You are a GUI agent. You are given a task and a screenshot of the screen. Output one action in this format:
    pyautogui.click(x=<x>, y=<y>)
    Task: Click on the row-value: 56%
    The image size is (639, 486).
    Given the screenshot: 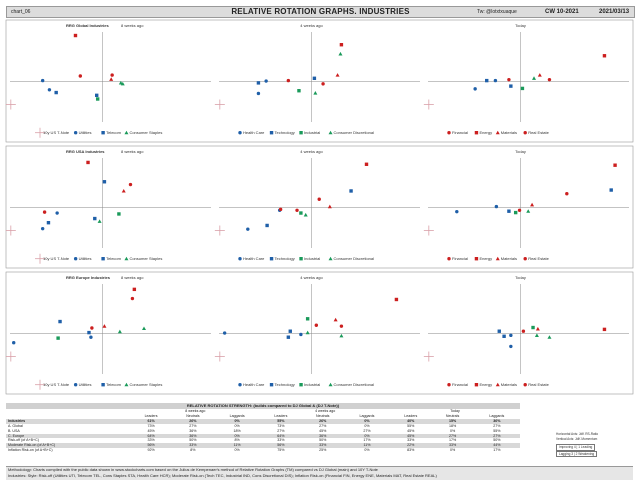 What is the action you would take?
    pyautogui.click(x=151, y=446)
    